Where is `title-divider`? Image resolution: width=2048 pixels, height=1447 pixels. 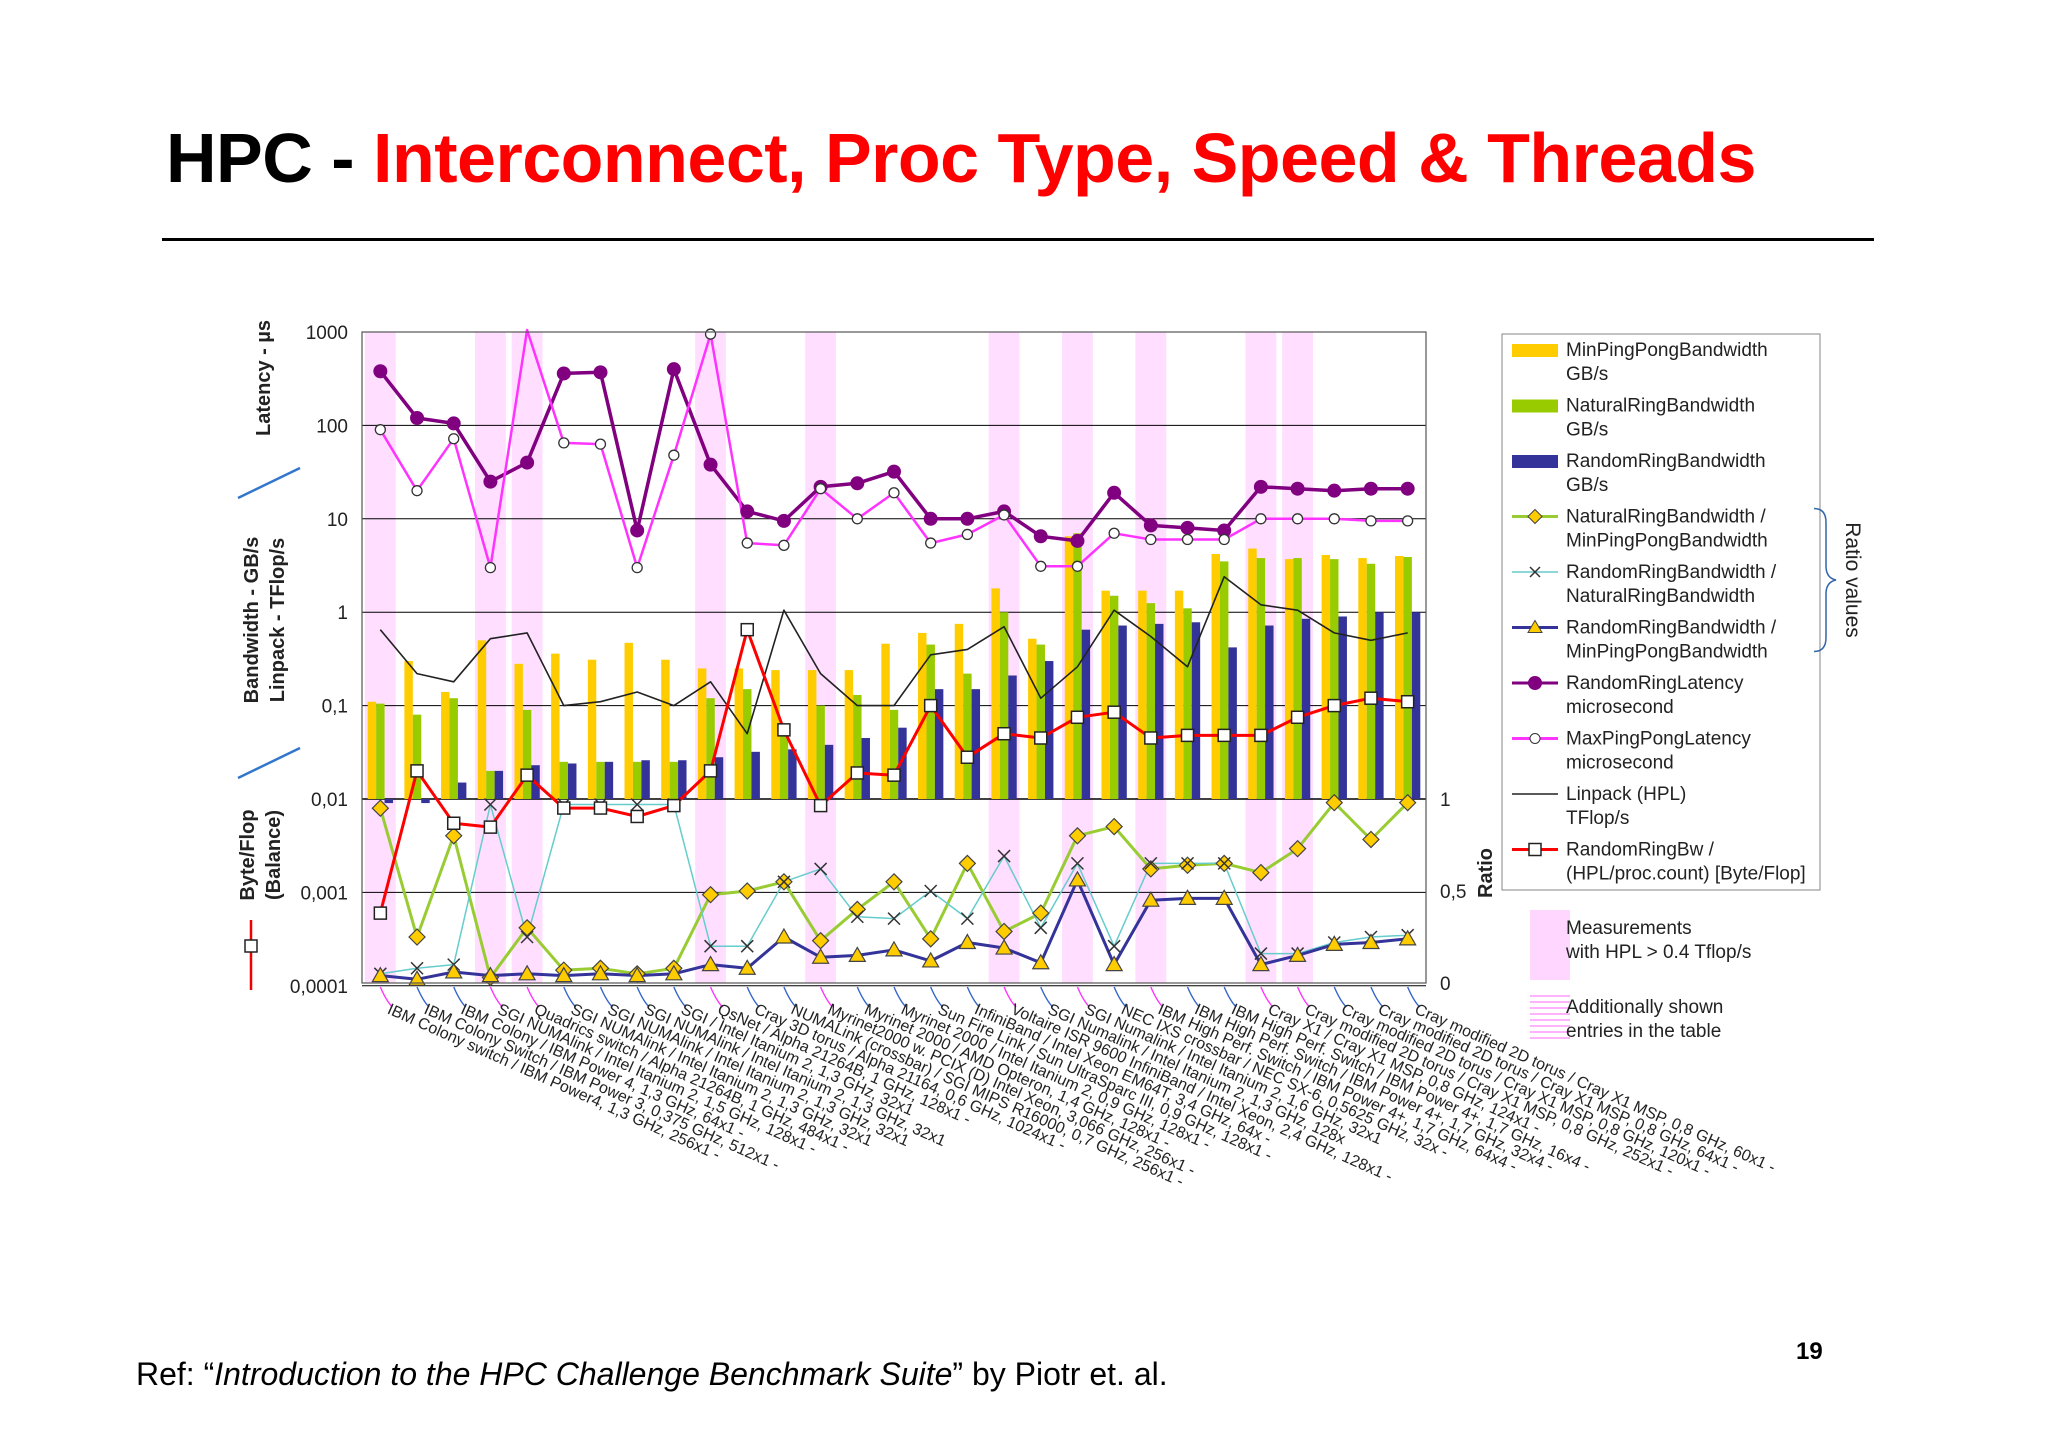
title-divider is located at coordinates (1018, 239).